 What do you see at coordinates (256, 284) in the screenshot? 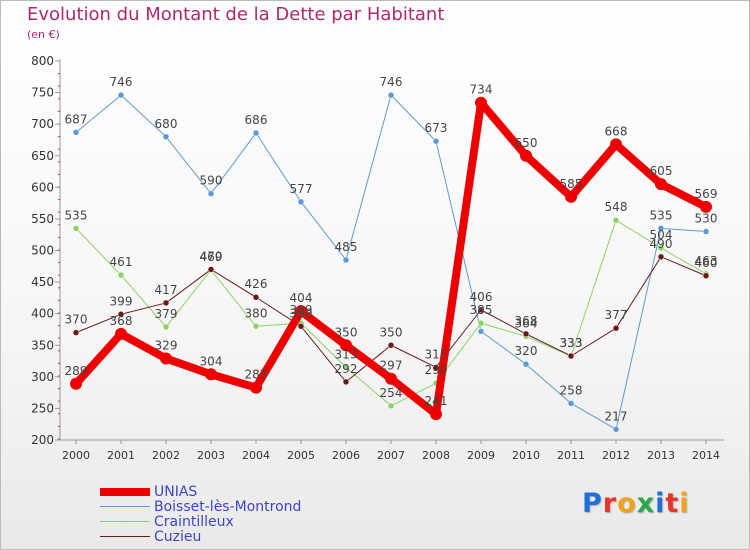
I see `data-label: 426` at bounding box center [256, 284].